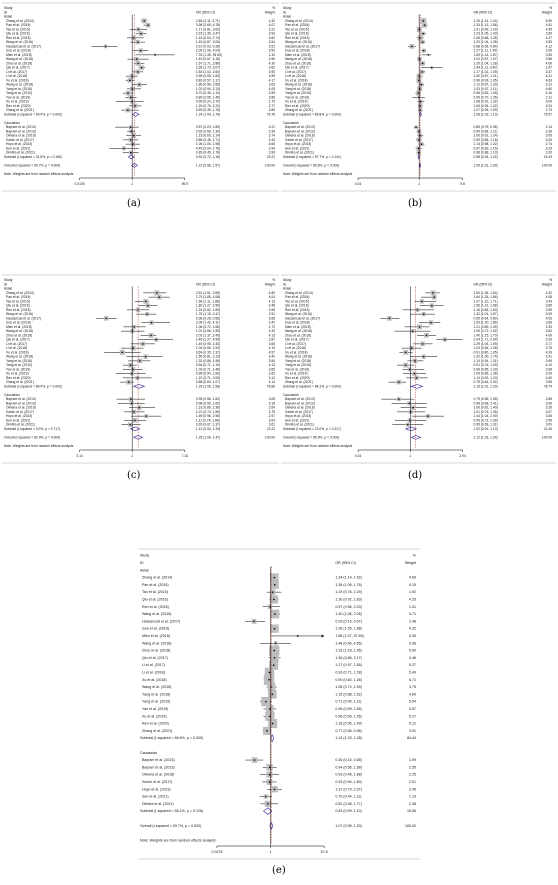 The height and width of the screenshot is (885, 558). I want to click on subtotal-weight-text: 15.56, so click(411, 811).